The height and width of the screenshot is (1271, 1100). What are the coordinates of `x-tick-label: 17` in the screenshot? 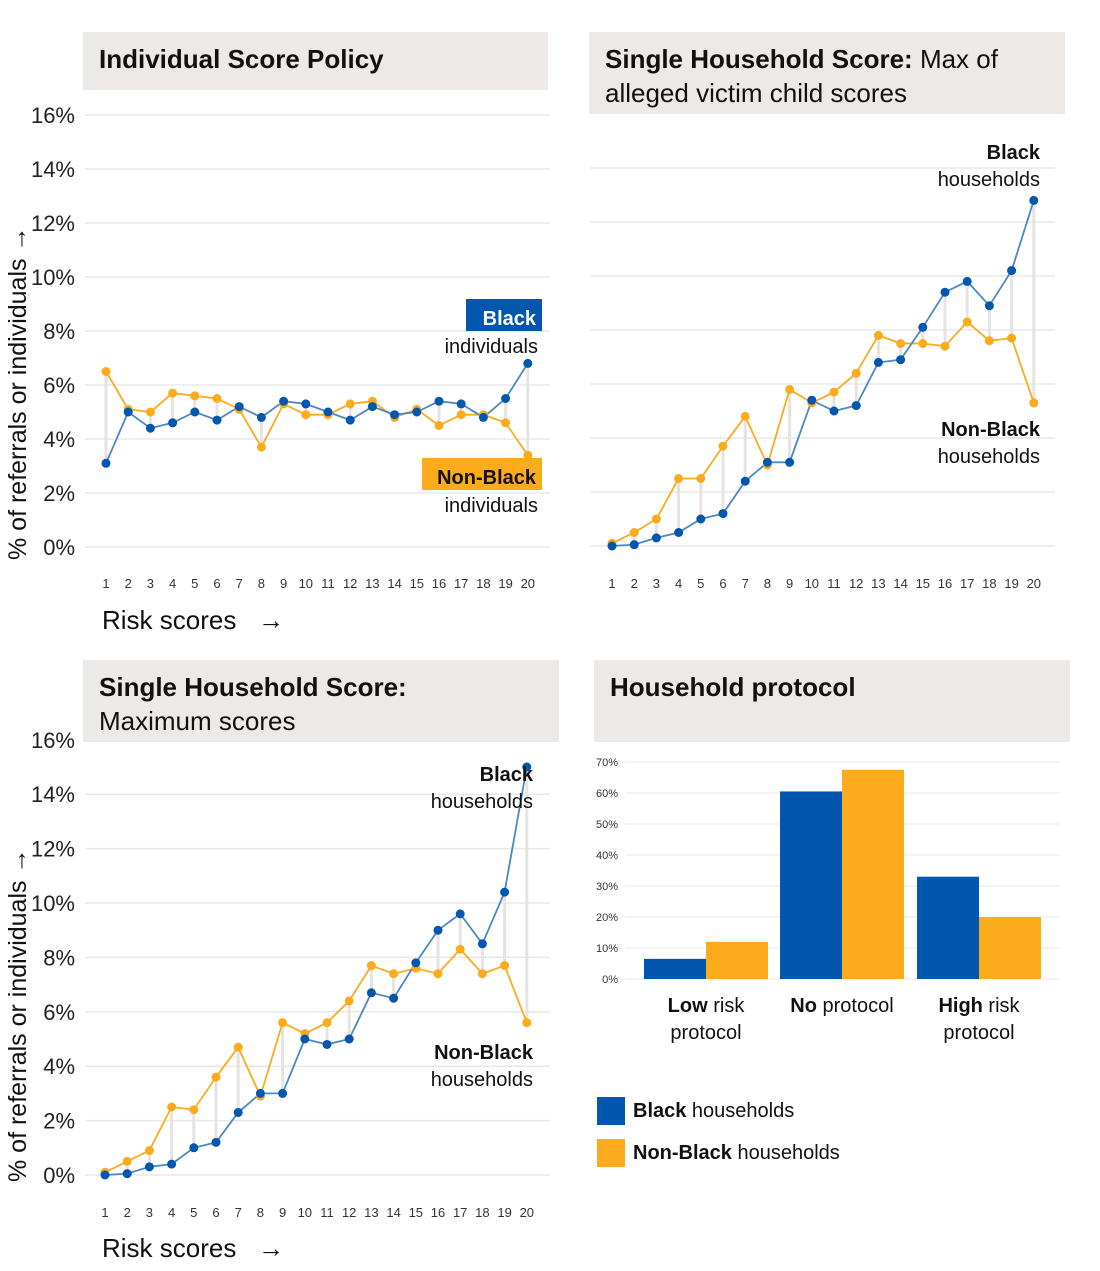 It's located at (967, 583).